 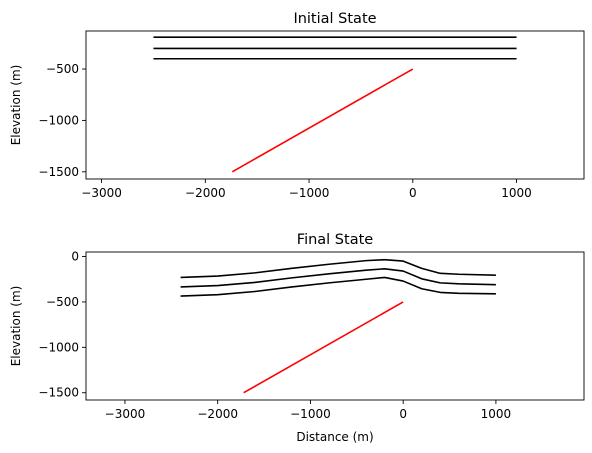 I want to click on final-state-ytick-label: −500, so click(x=62, y=302).